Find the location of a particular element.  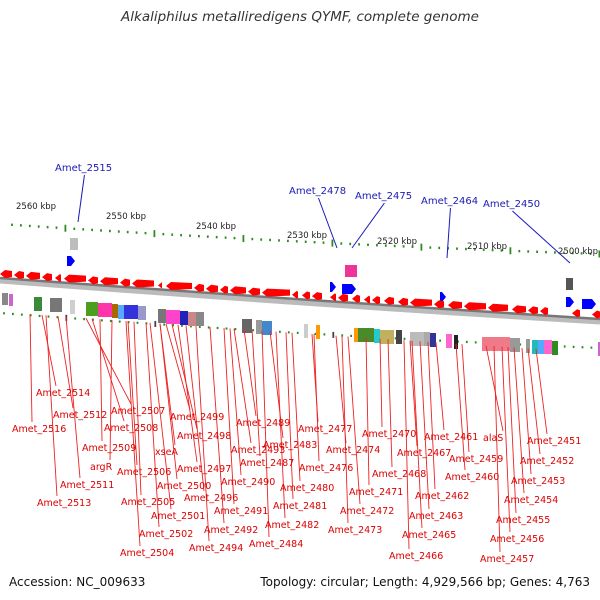

gene-label: Amet_2484 is located at coordinates (276, 544).